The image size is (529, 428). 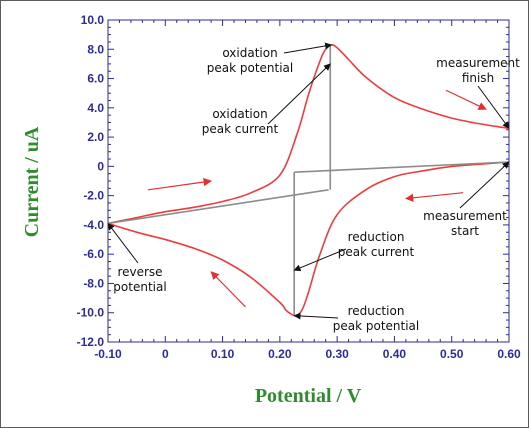 What do you see at coordinates (250, 68) in the screenshot?
I see `ox-peak-pot-label-line: peak potential` at bounding box center [250, 68].